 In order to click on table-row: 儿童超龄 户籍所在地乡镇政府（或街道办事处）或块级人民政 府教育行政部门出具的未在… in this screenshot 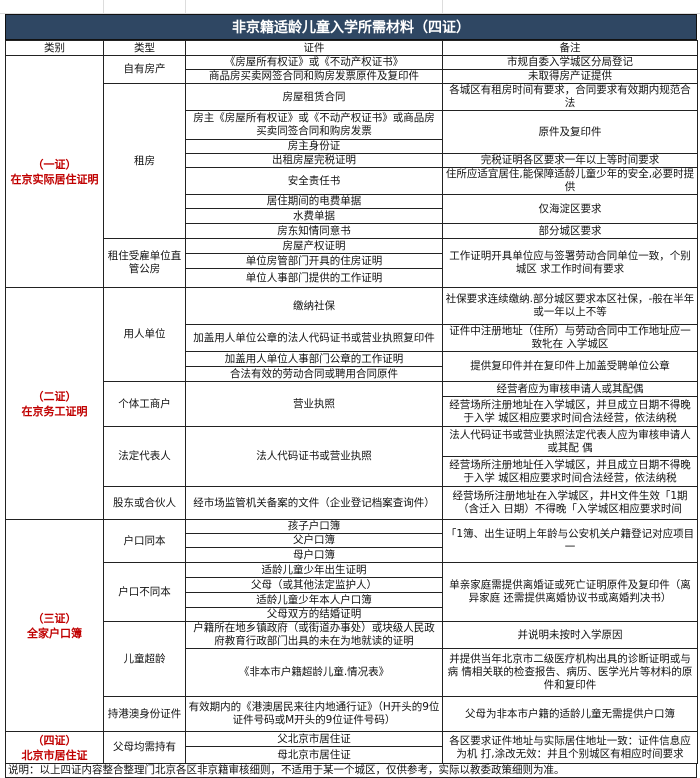, I will do `click(352, 659)`.